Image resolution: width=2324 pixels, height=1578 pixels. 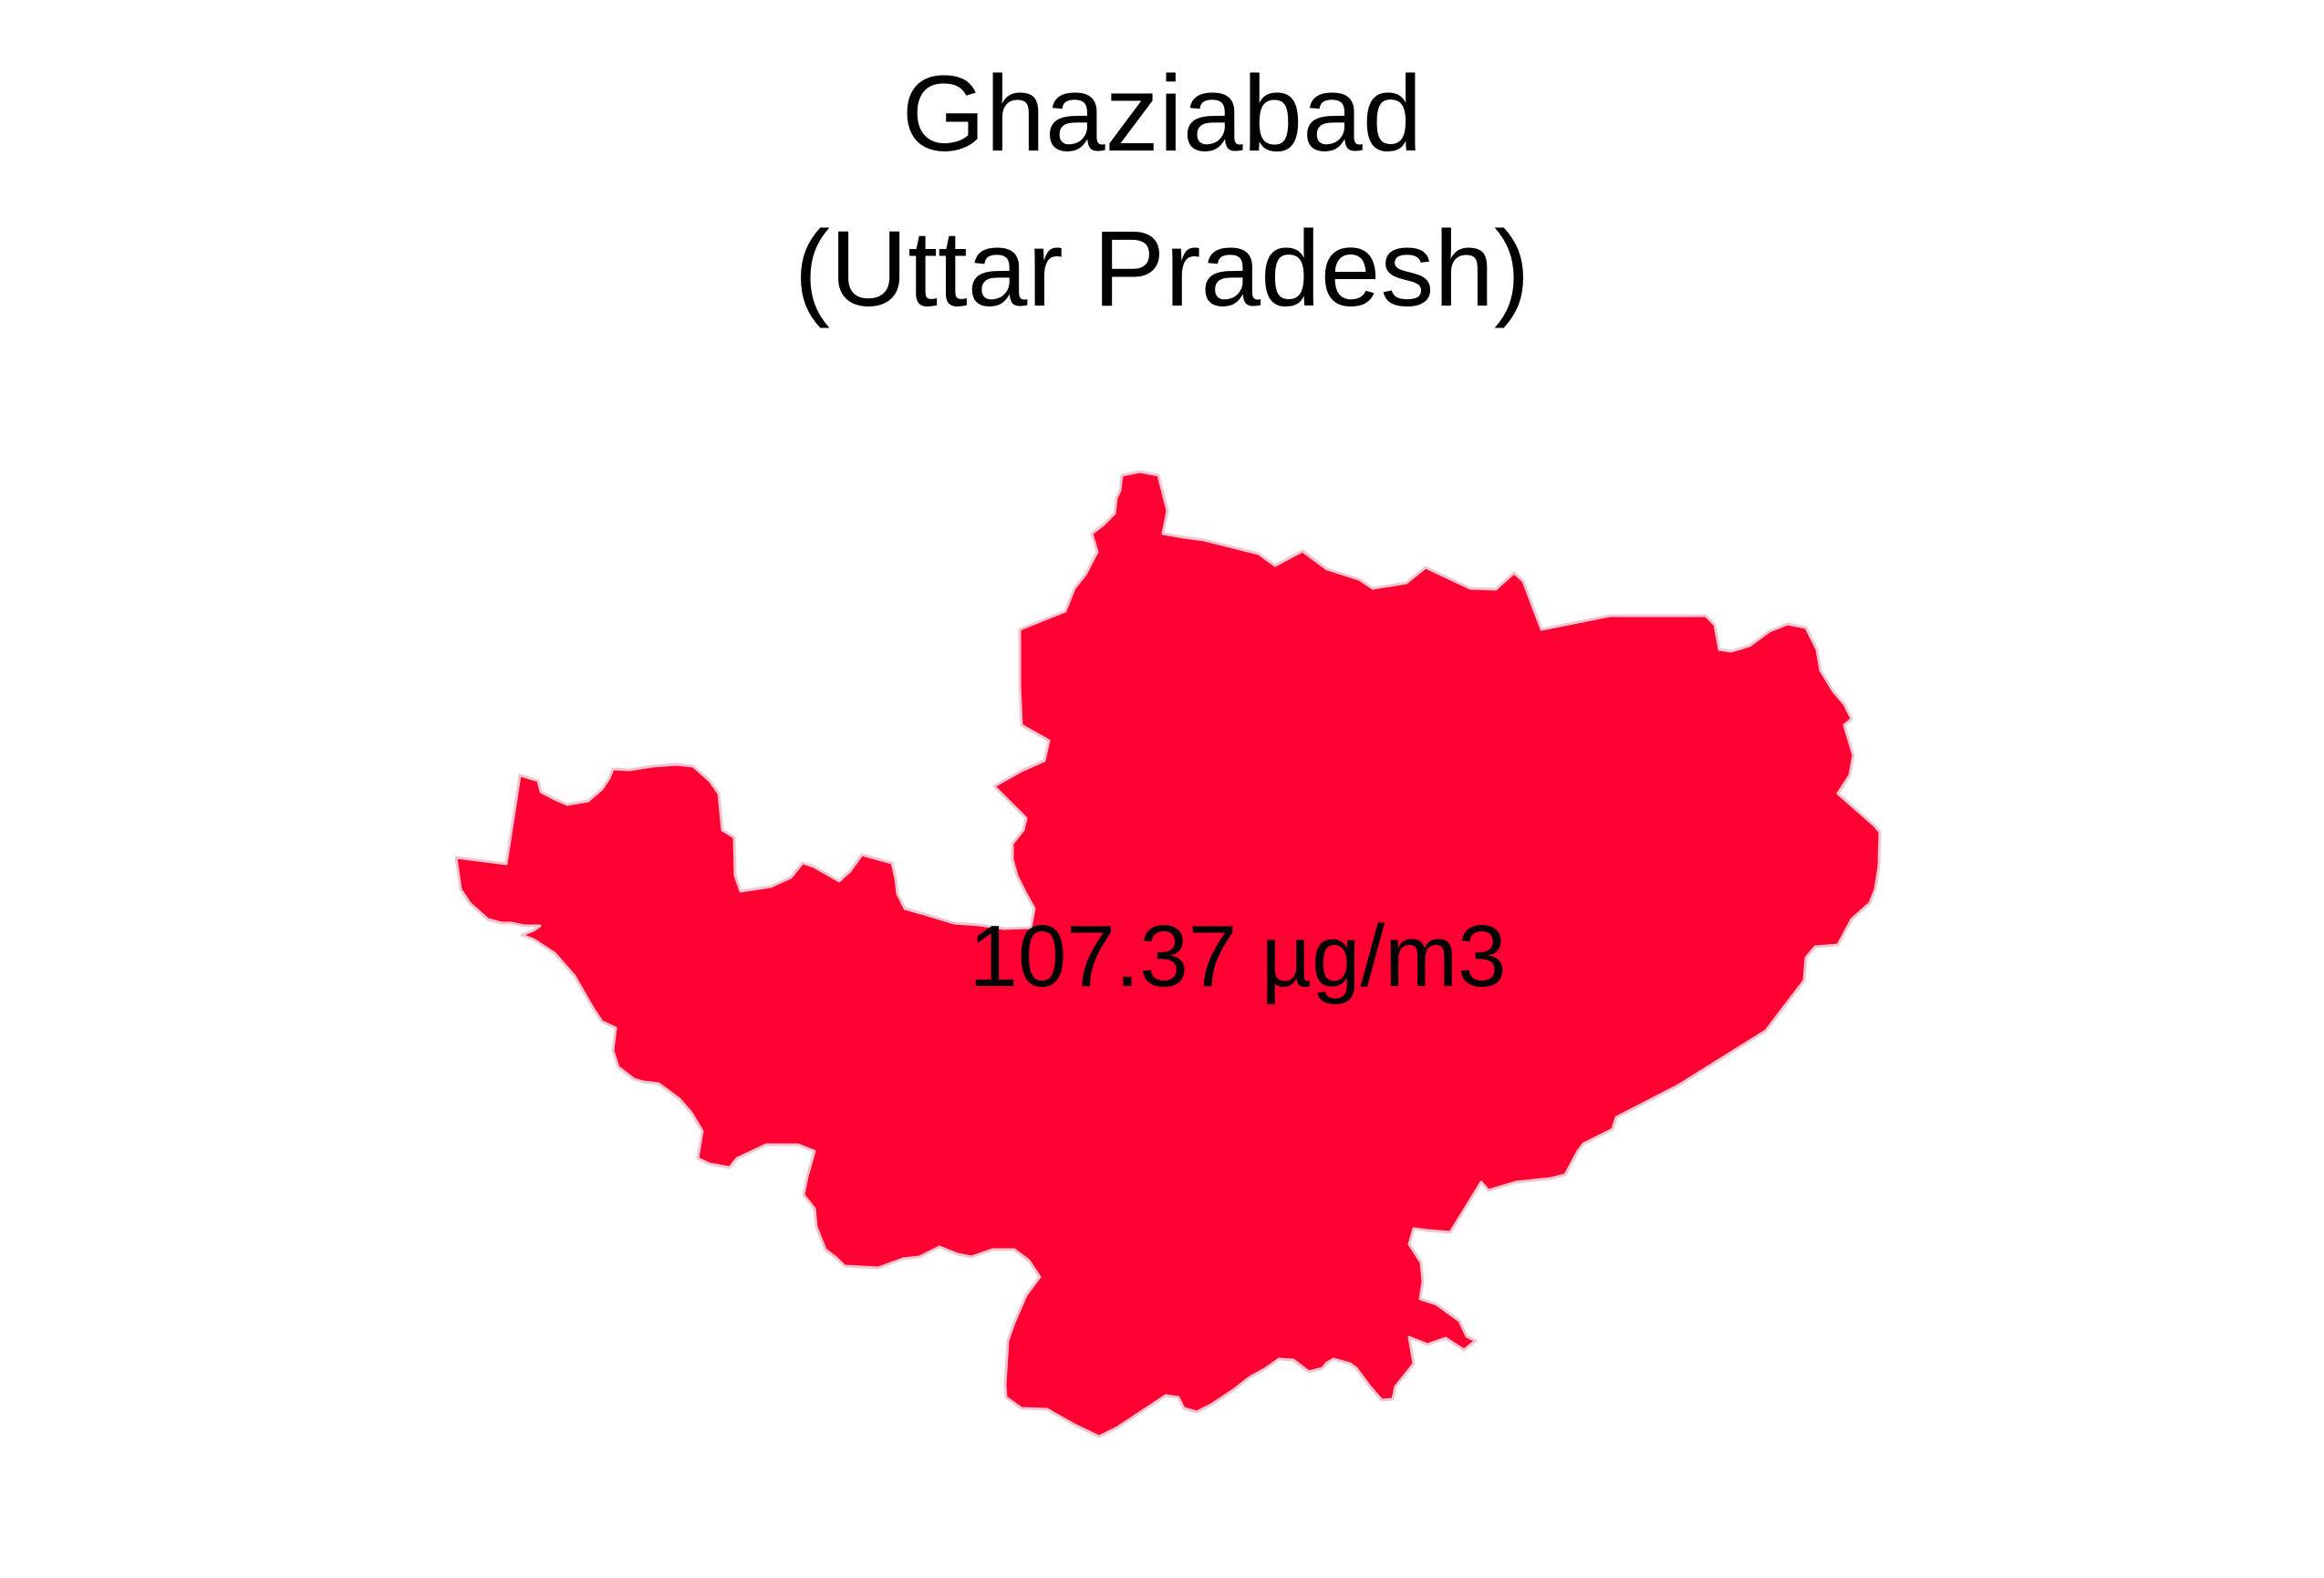 I want to click on title-district: Ghaziabad, so click(x=1162, y=114).